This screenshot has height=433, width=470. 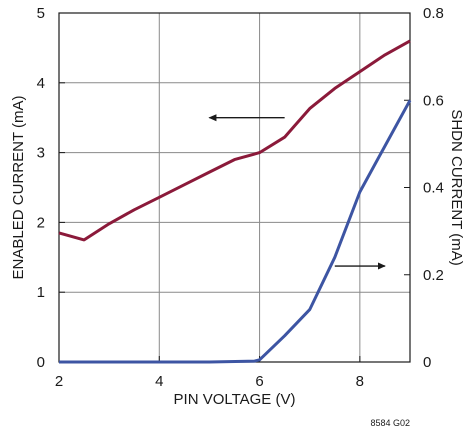 I want to click on y-axis-label-left: ENABLED CURRENT (mA), so click(x=18, y=188).